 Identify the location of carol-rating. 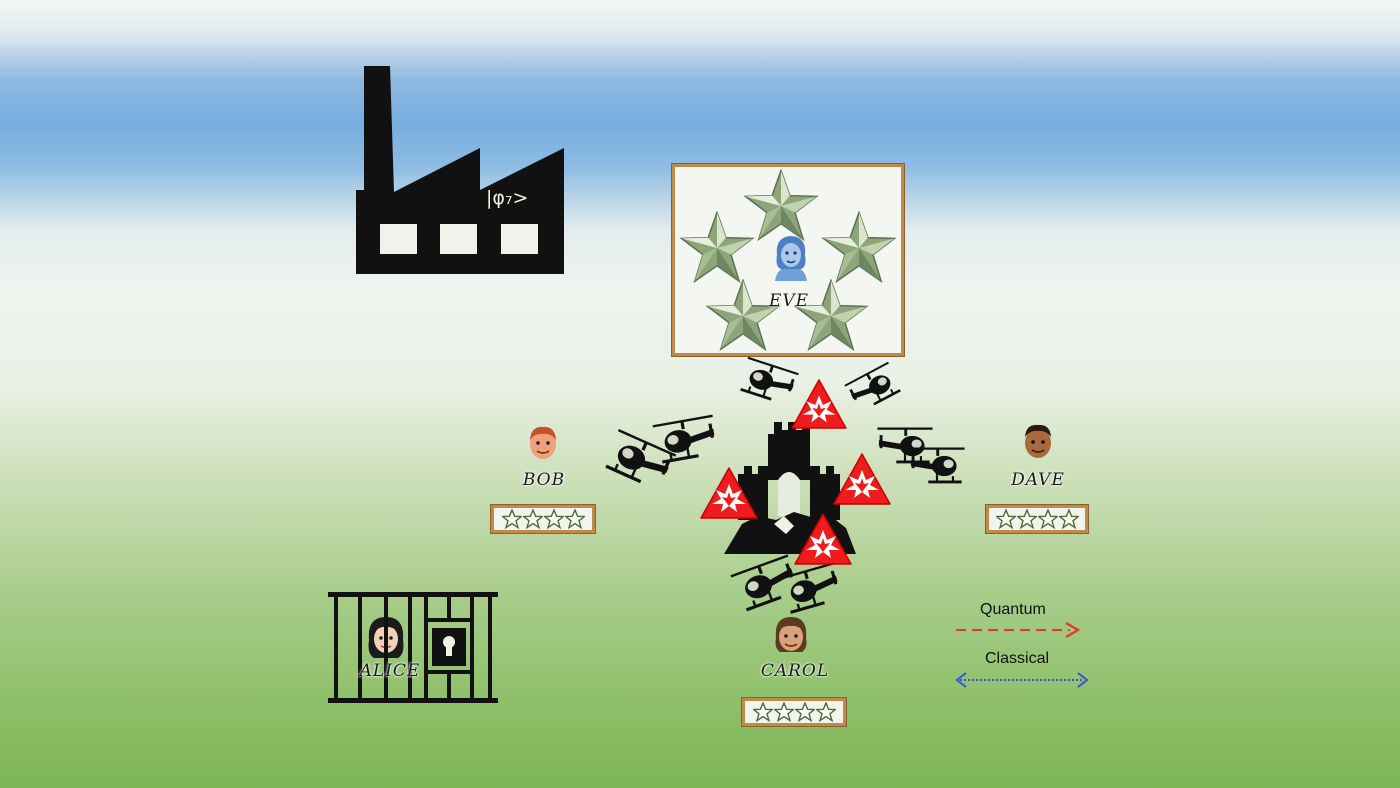
(794, 712).